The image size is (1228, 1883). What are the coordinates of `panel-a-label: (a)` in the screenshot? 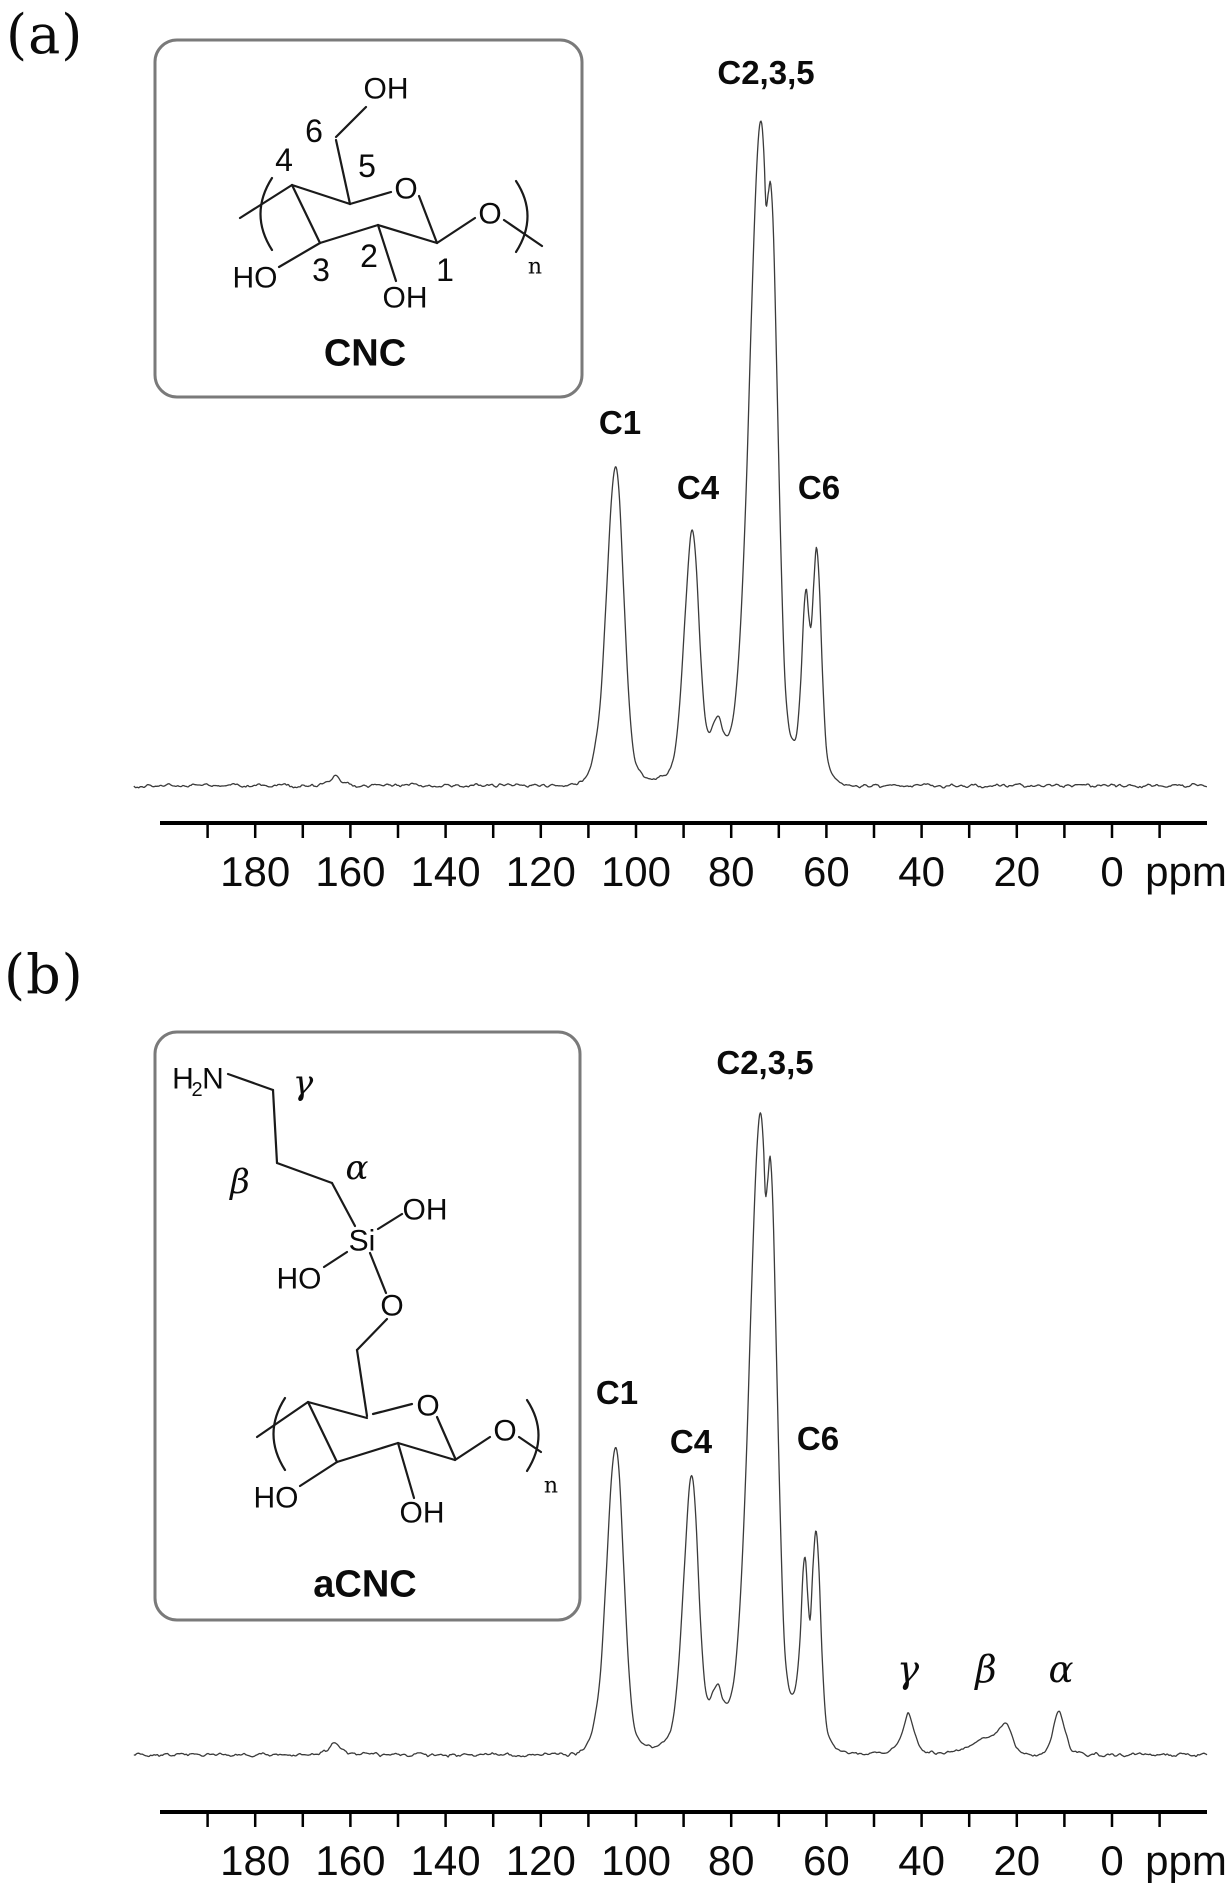 It's located at (45, 34).